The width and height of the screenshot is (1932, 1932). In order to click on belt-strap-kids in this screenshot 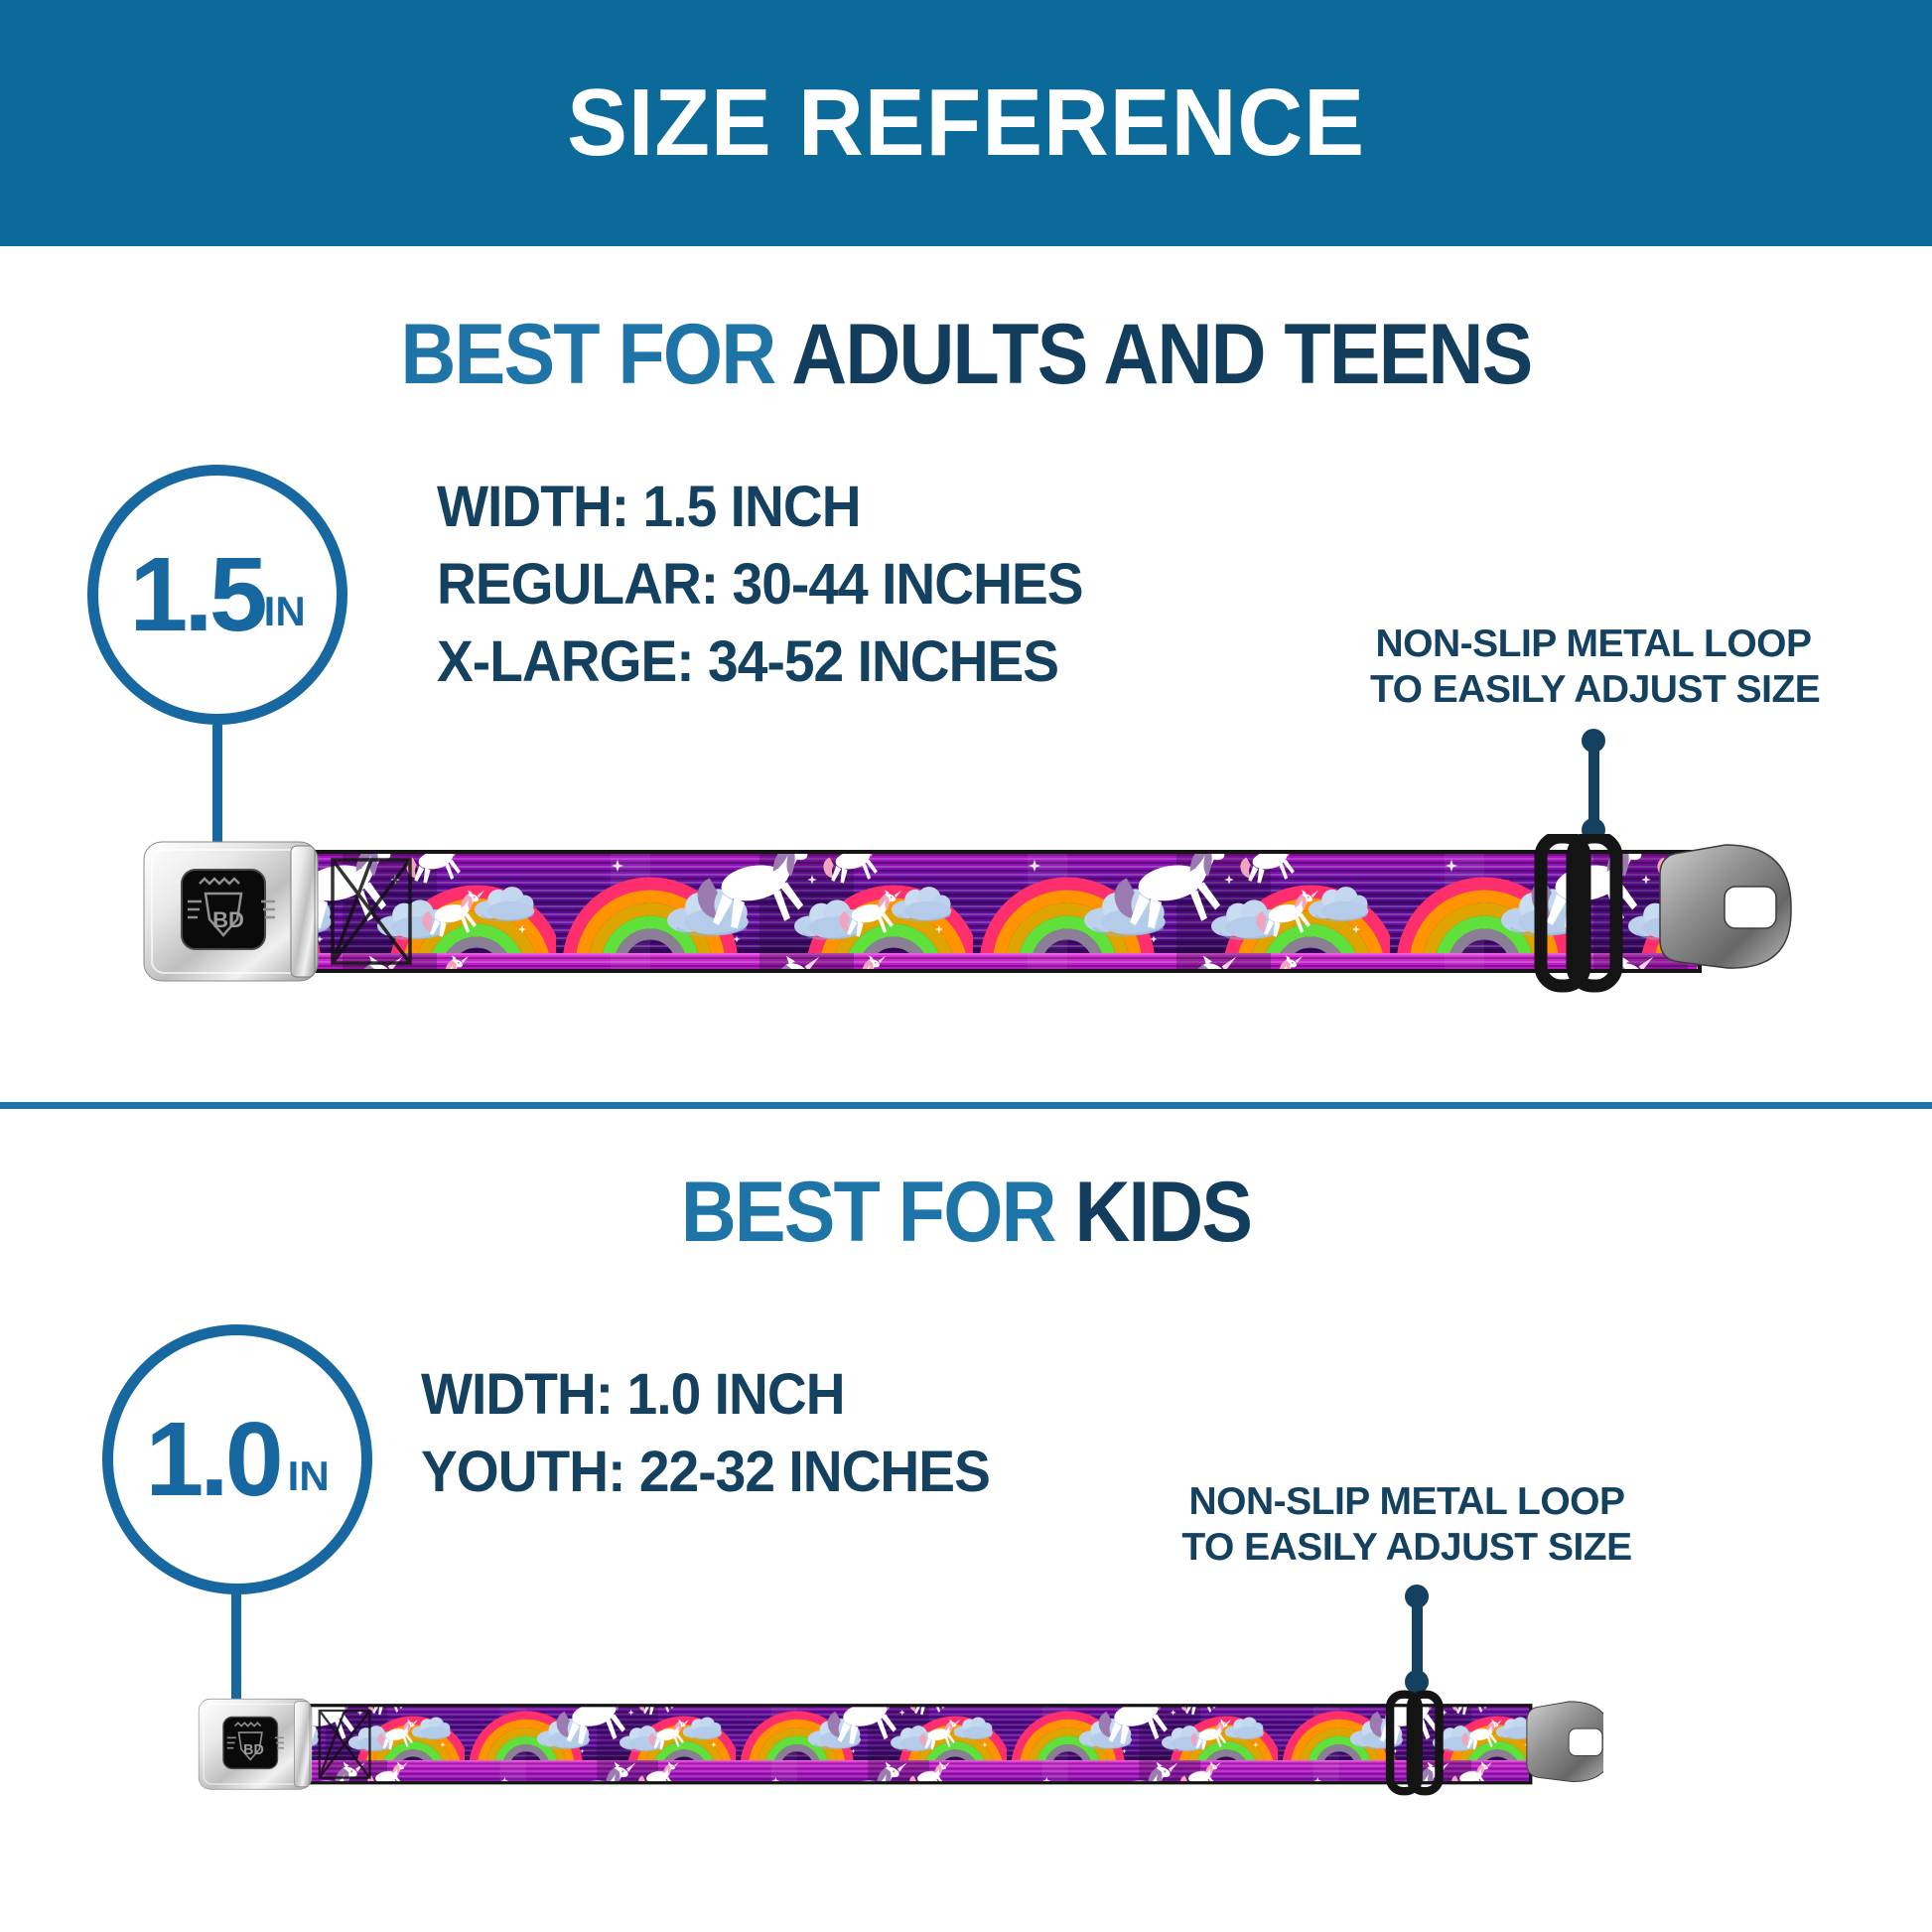, I will do `click(918, 1745)`.